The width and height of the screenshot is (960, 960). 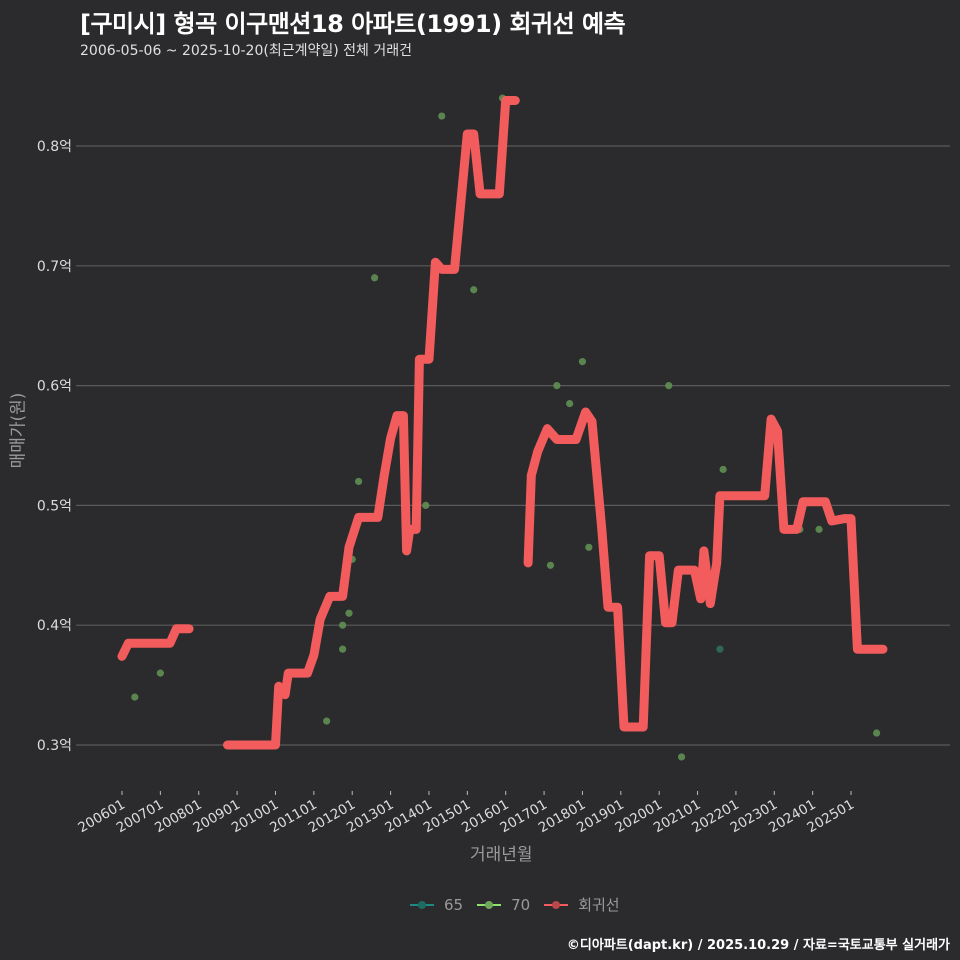 What do you see at coordinates (54, 387) in the screenshot?
I see `y-tick-label: 0.6억` at bounding box center [54, 387].